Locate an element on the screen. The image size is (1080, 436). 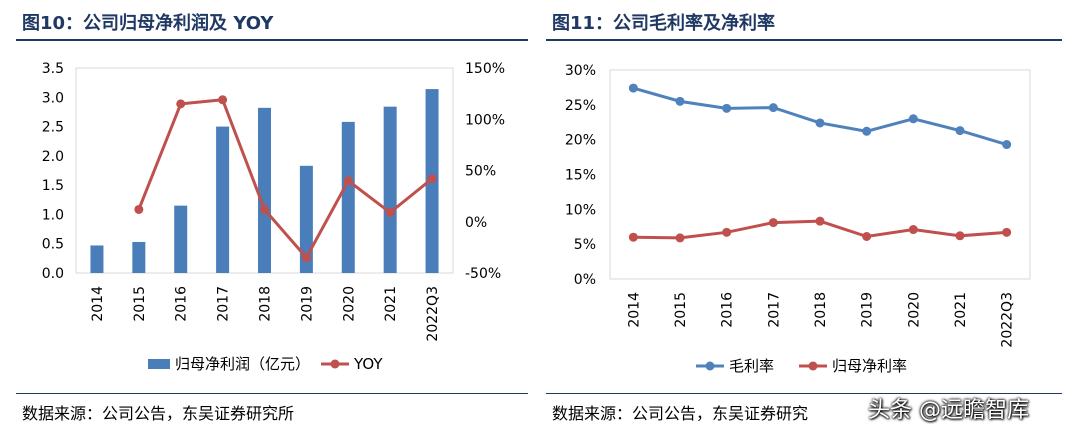
left-chart-title: 图10：公司归母净利润及 YOY is located at coordinates (148, 23).